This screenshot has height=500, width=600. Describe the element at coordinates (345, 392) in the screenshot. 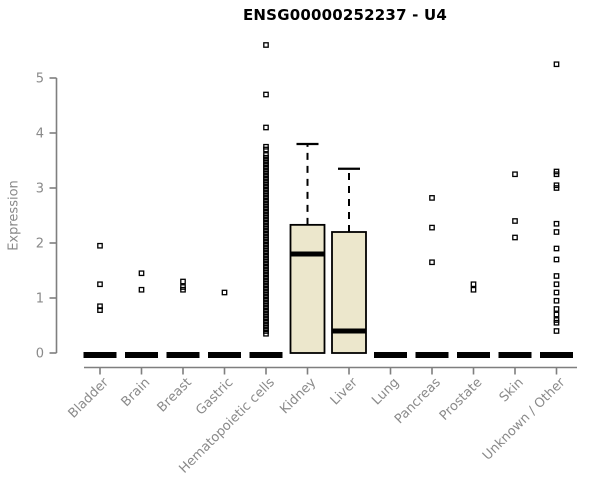

I see `x-axis-label-liver: Liver` at that location.